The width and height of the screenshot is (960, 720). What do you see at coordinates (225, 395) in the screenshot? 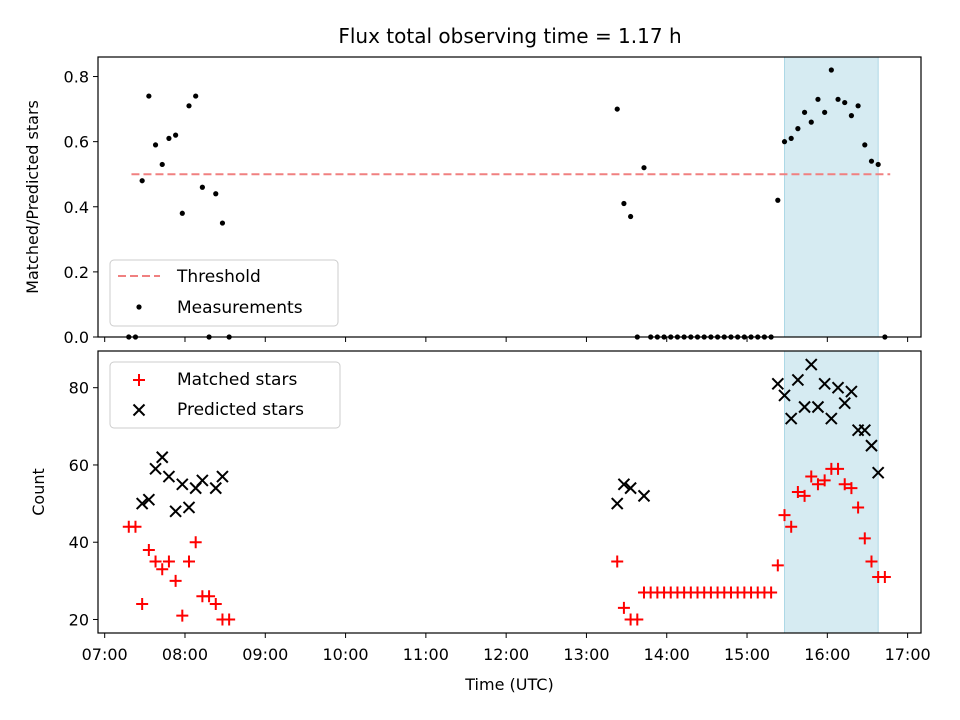
I see `legend: Matched stars Predicted stars` at bounding box center [225, 395].